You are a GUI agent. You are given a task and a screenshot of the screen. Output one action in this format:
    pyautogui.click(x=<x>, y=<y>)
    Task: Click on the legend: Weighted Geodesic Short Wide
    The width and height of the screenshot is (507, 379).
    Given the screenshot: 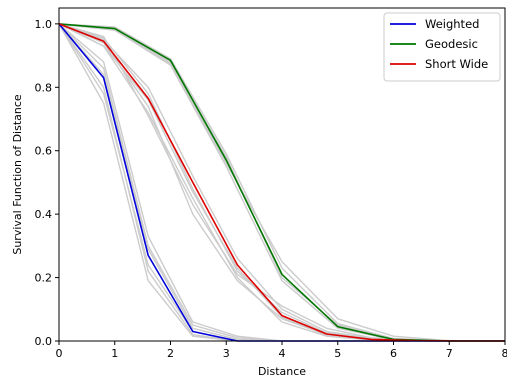 What is the action you would take?
    pyautogui.click(x=442, y=47)
    